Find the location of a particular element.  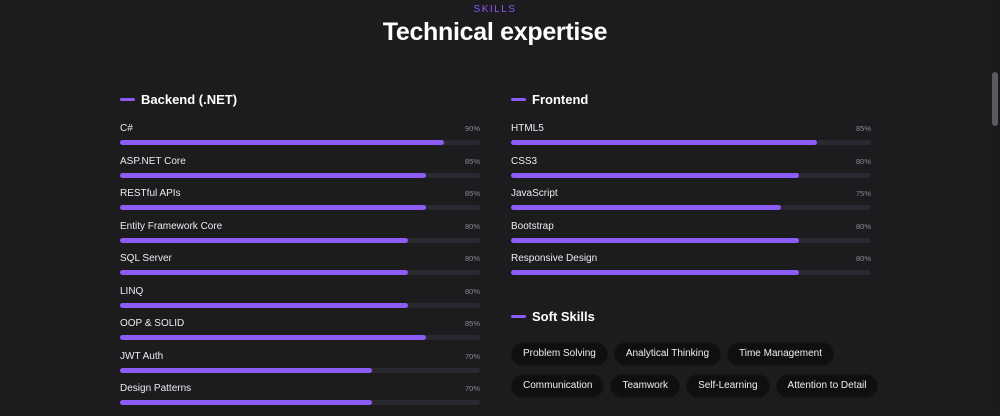

skill-name: Entity Framework Core is located at coordinates (171, 226).